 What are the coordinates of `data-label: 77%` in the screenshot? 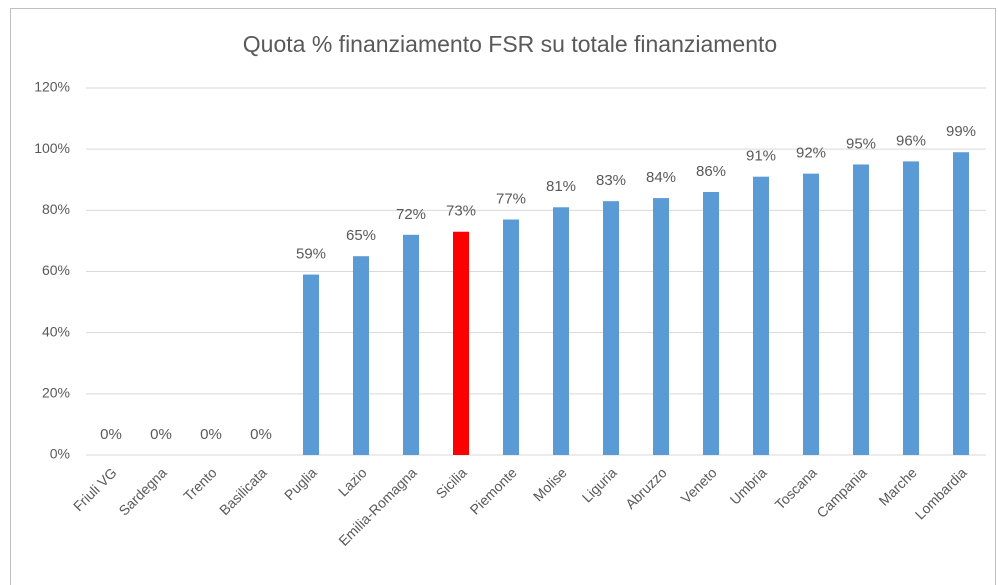 It's located at (511, 198).